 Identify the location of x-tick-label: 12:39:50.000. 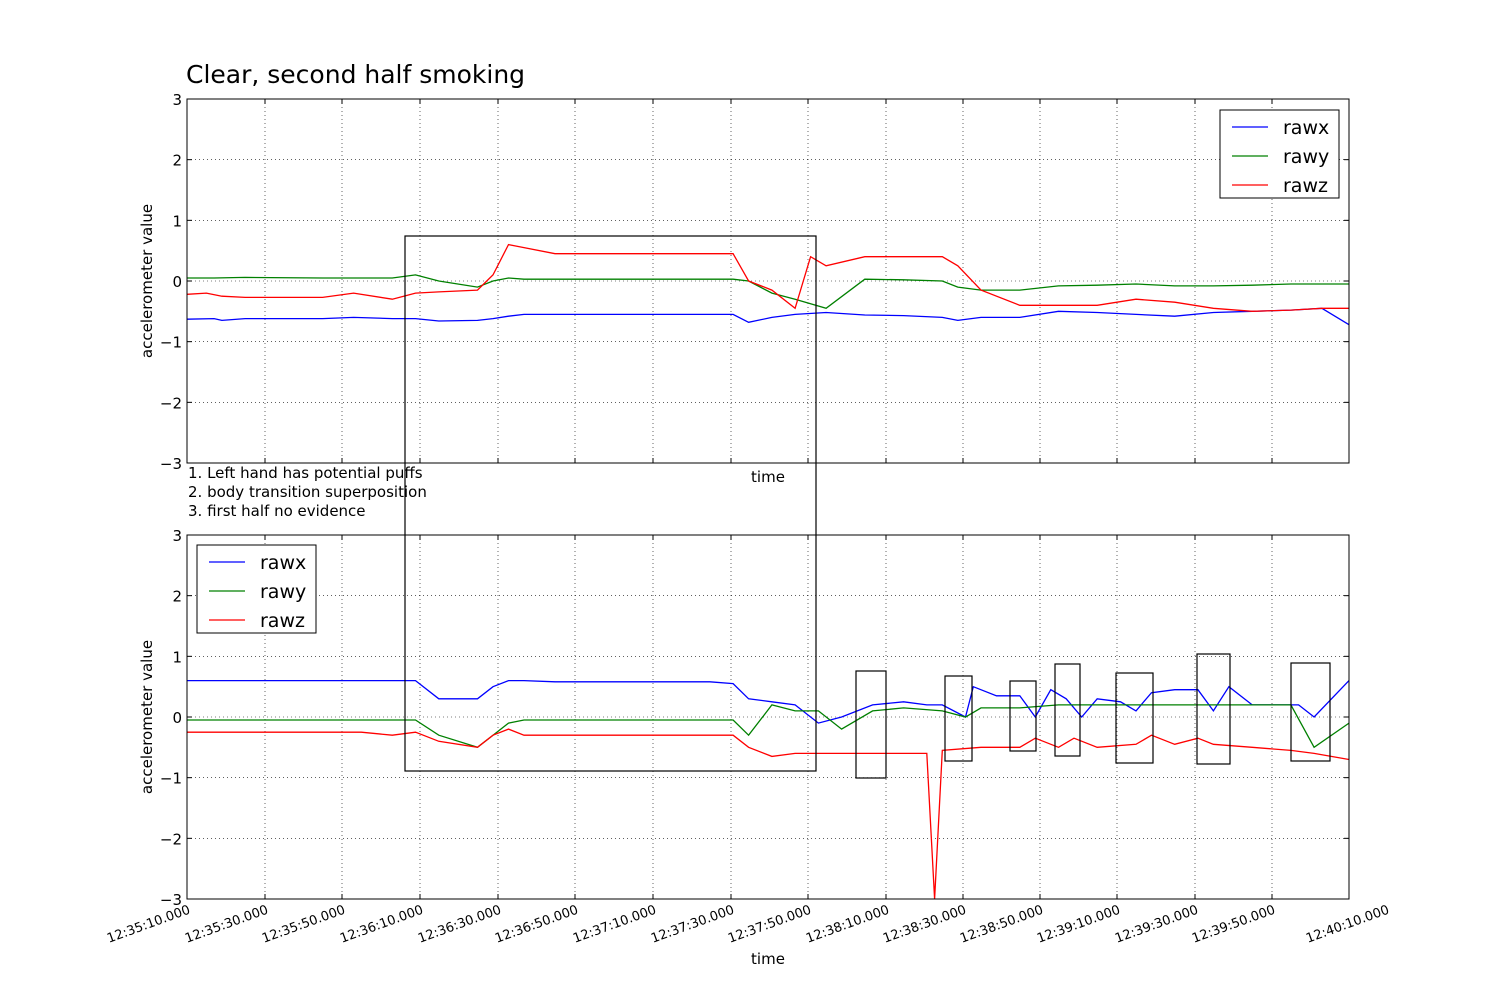
(1233, 925).